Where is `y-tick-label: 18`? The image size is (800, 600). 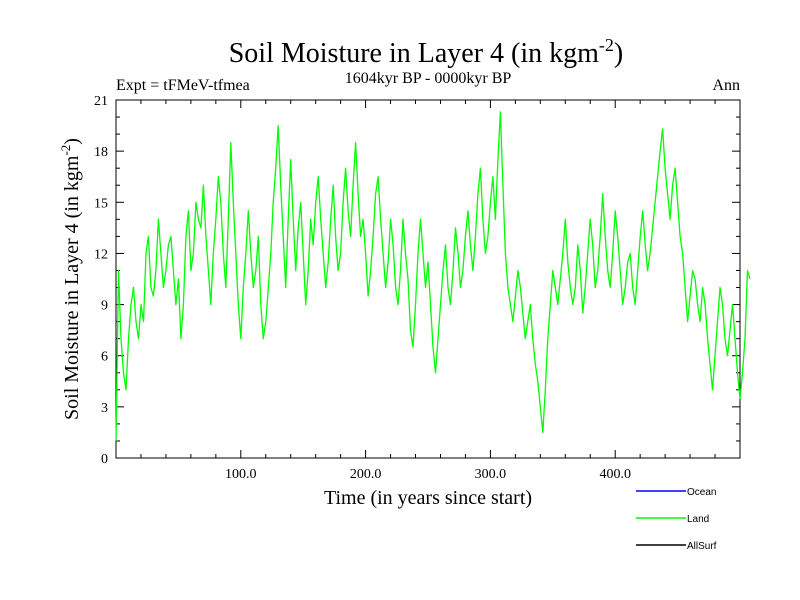
y-tick-label: 18 is located at coordinates (101, 152).